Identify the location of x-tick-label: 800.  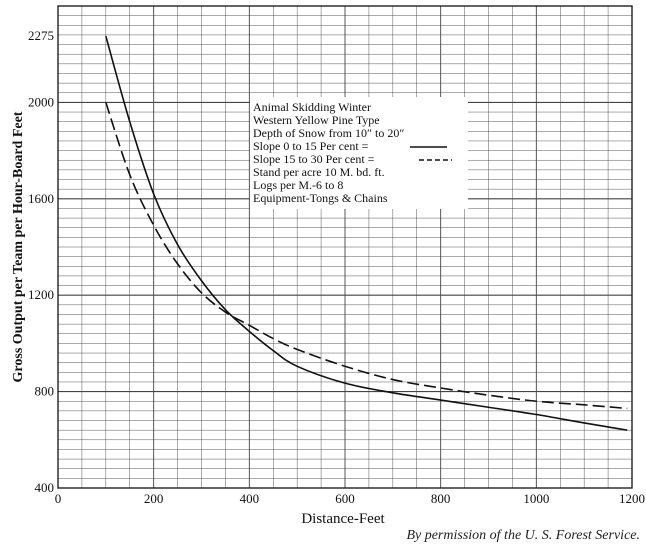
(441, 498).